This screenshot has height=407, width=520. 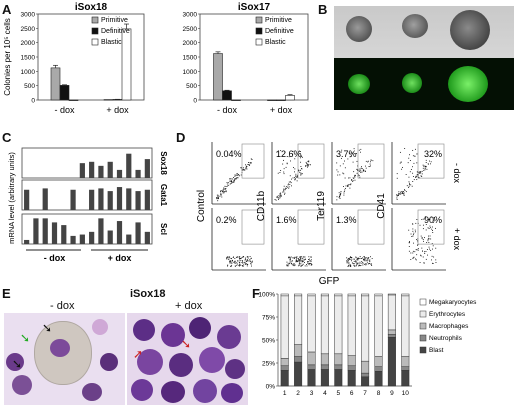 I want to click on panel-c-plot-frame, so click(x=87, y=195).